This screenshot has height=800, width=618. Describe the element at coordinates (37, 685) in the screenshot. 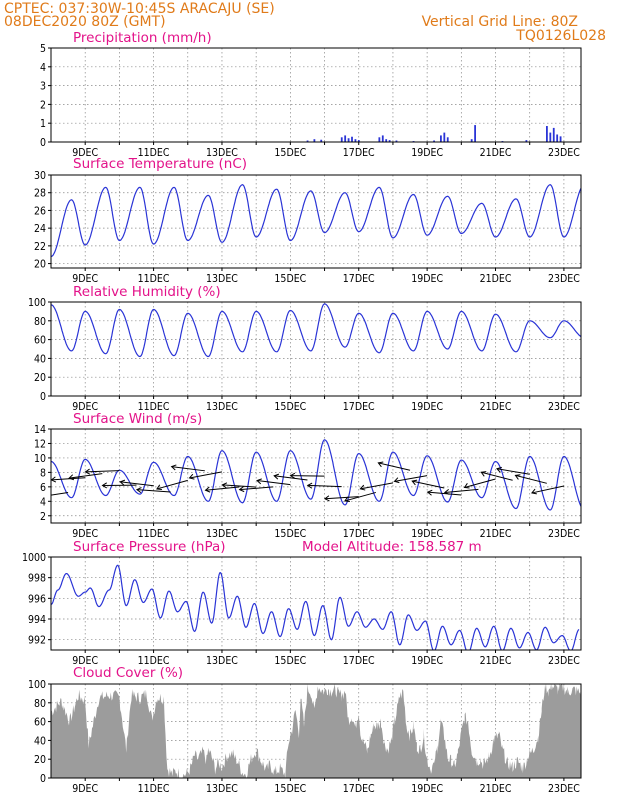

I see `y-tick-label: 100` at that location.